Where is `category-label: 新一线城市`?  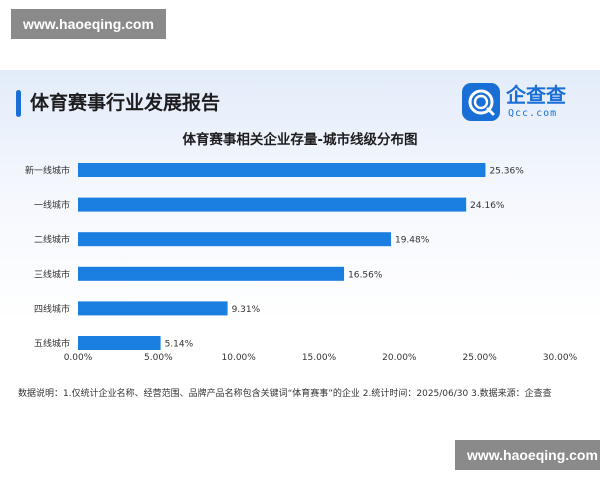
category-label: 新一线城市 is located at coordinates (47, 171).